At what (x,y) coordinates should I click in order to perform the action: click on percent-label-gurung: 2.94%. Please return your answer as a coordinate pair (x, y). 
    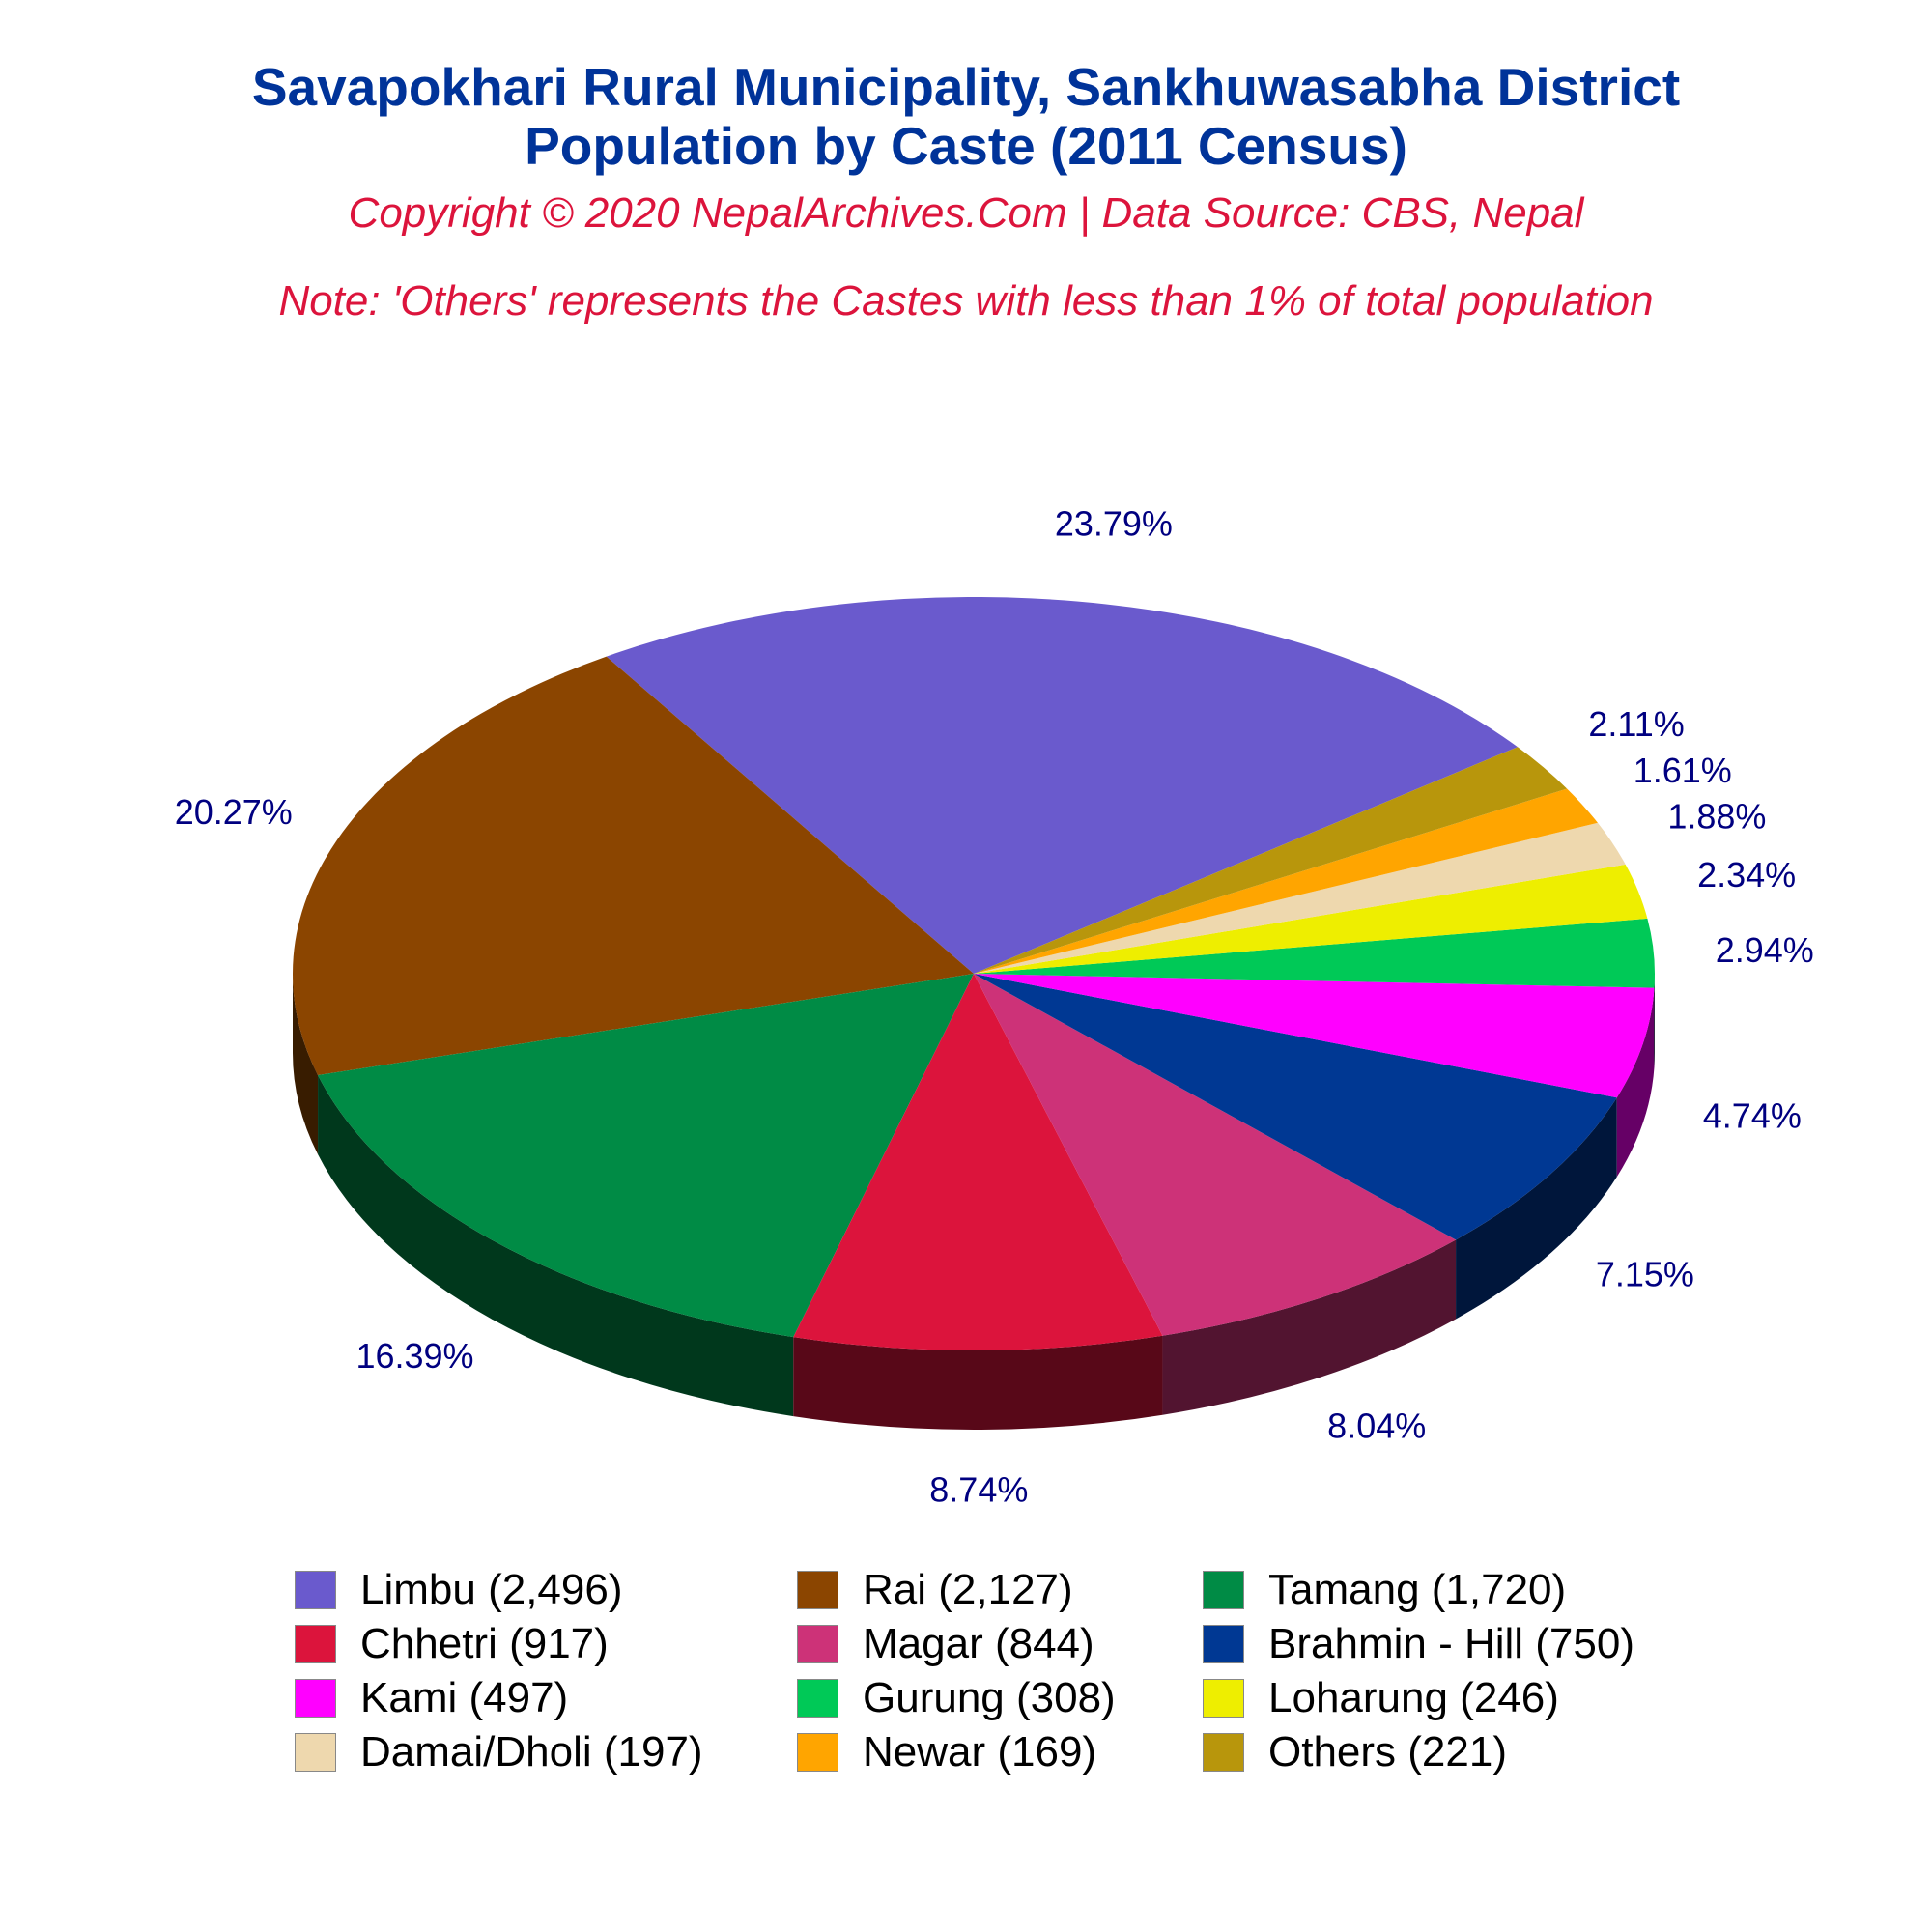
    Looking at the image, I should click on (1765, 950).